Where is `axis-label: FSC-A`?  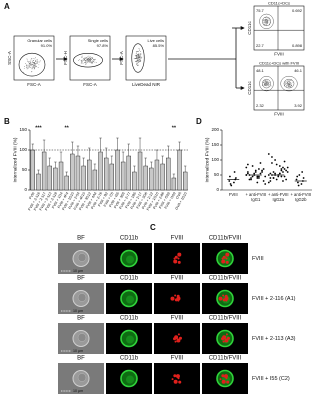
axis-label: FSC-A is located at coordinates (34, 84).